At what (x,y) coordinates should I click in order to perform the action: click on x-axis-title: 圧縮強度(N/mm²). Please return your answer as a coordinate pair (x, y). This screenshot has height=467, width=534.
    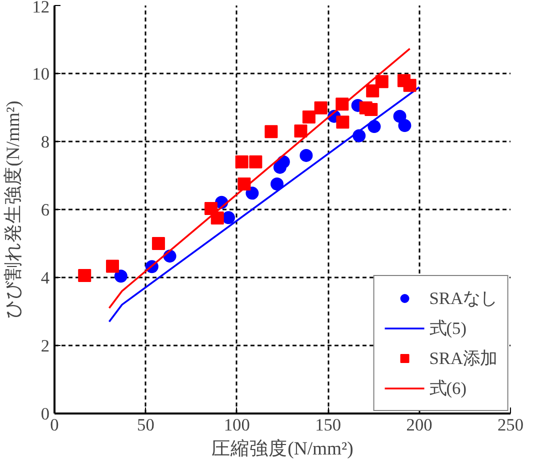
    Looking at the image, I should click on (283, 449).